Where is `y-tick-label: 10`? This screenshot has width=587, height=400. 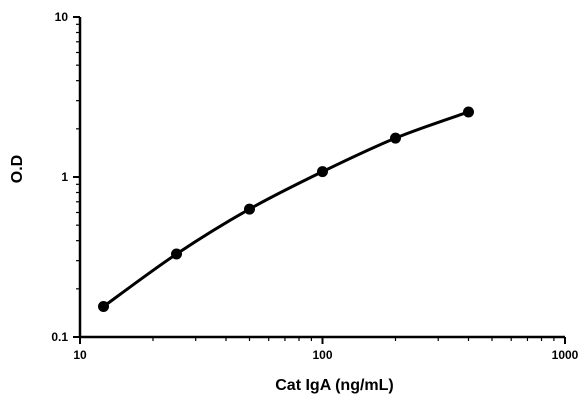 y-tick-label: 10 is located at coordinates (62, 17).